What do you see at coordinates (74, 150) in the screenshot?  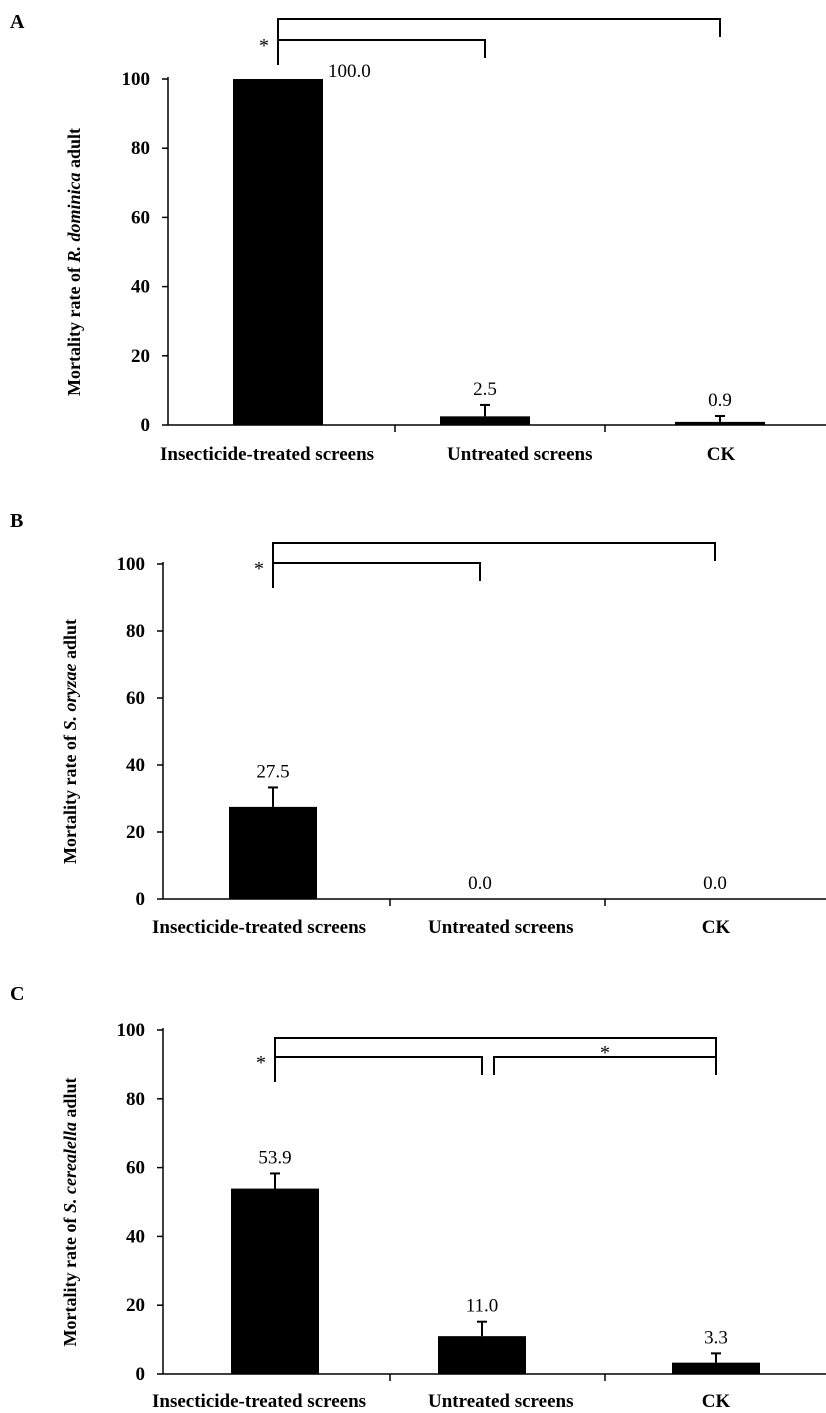 I see `y-axis-label-part: adult` at bounding box center [74, 150].